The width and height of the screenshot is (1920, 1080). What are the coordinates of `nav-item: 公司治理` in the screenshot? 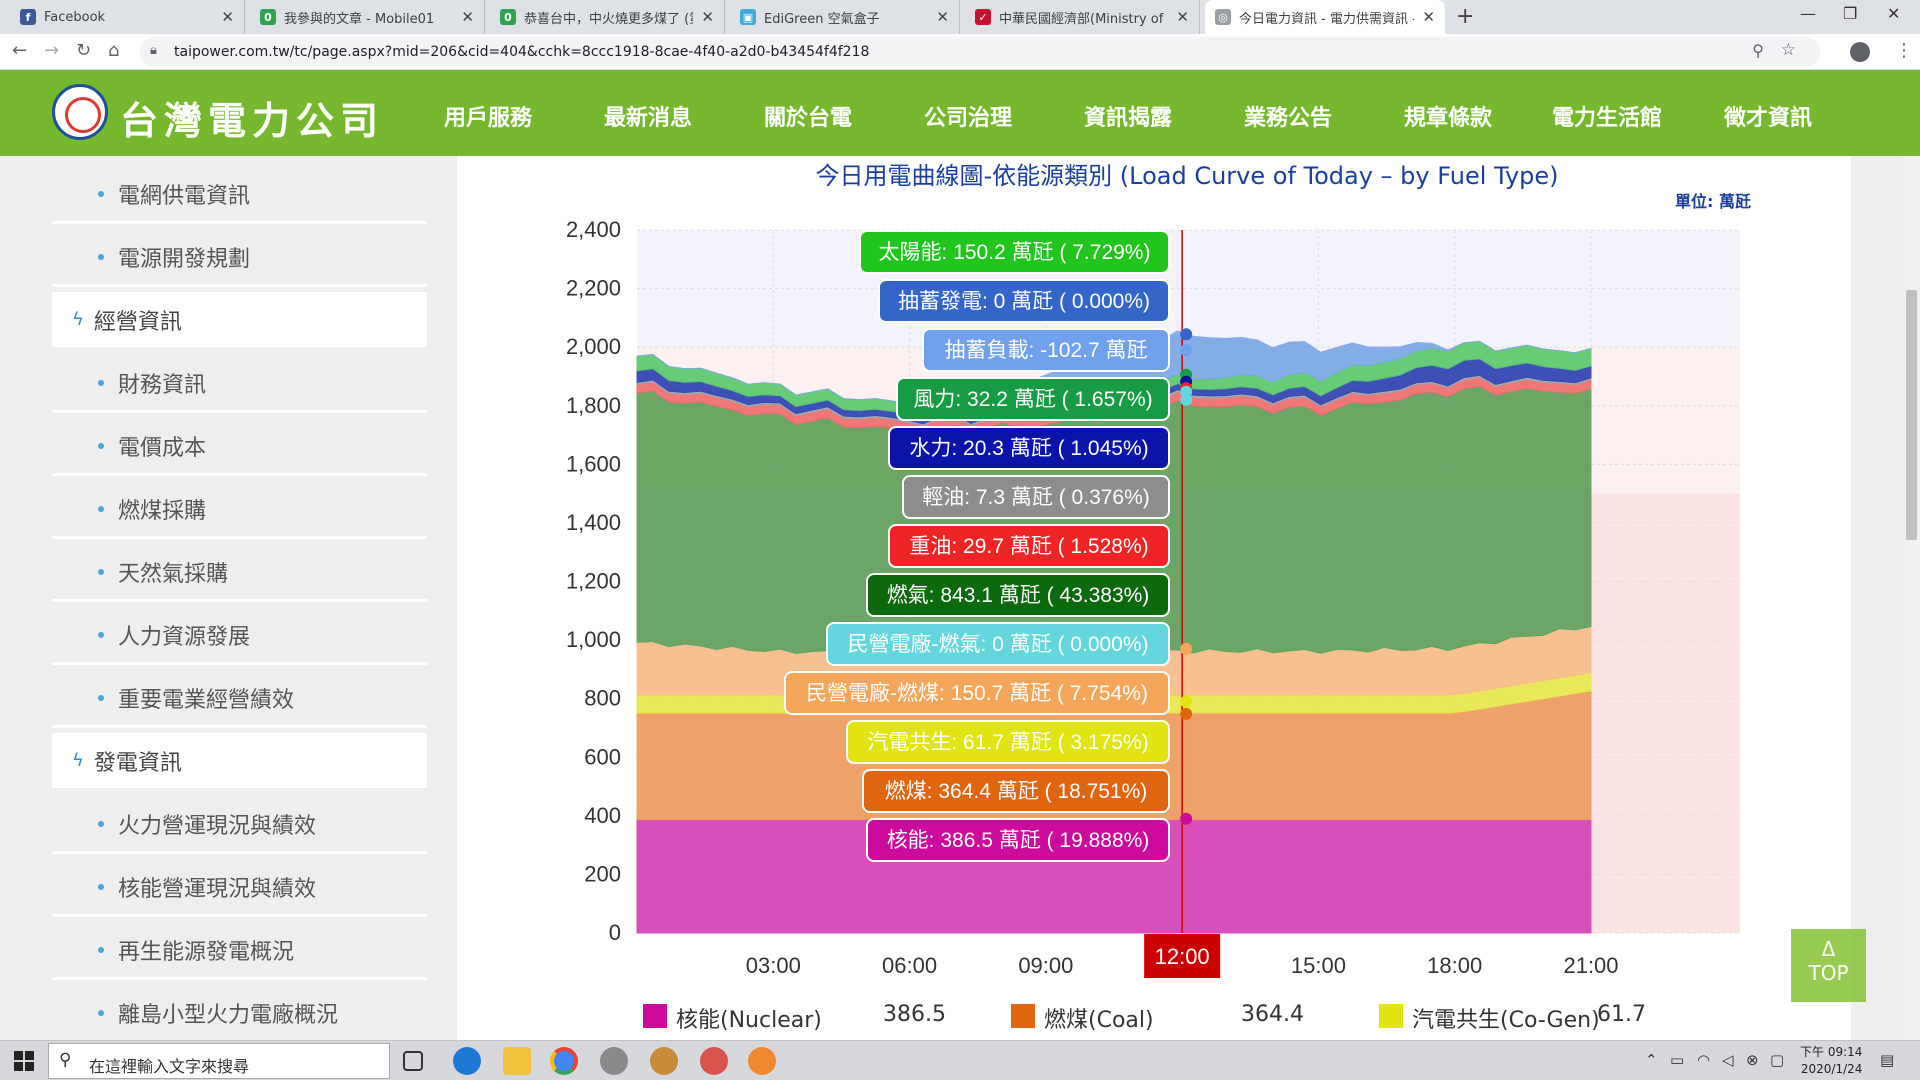 It's located at (968, 118).